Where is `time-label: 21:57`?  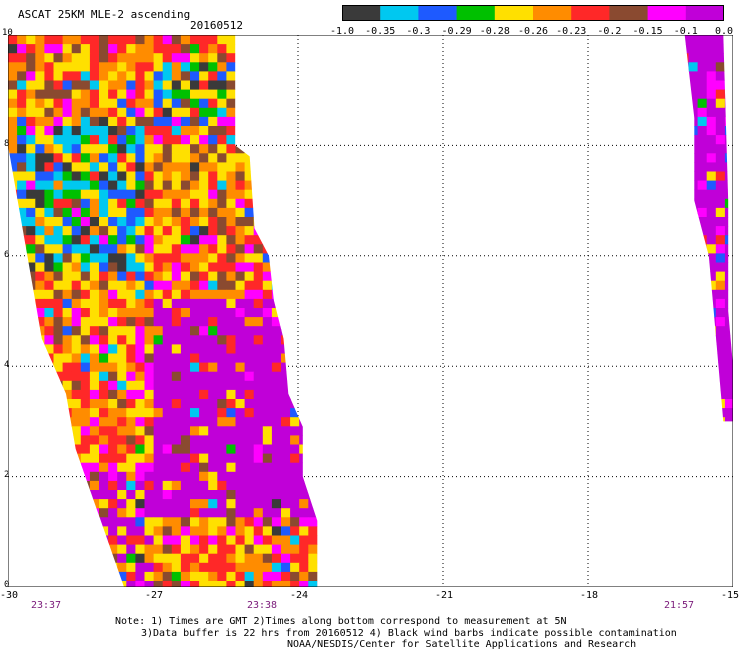
time-label: 21:57 is located at coordinates (679, 605).